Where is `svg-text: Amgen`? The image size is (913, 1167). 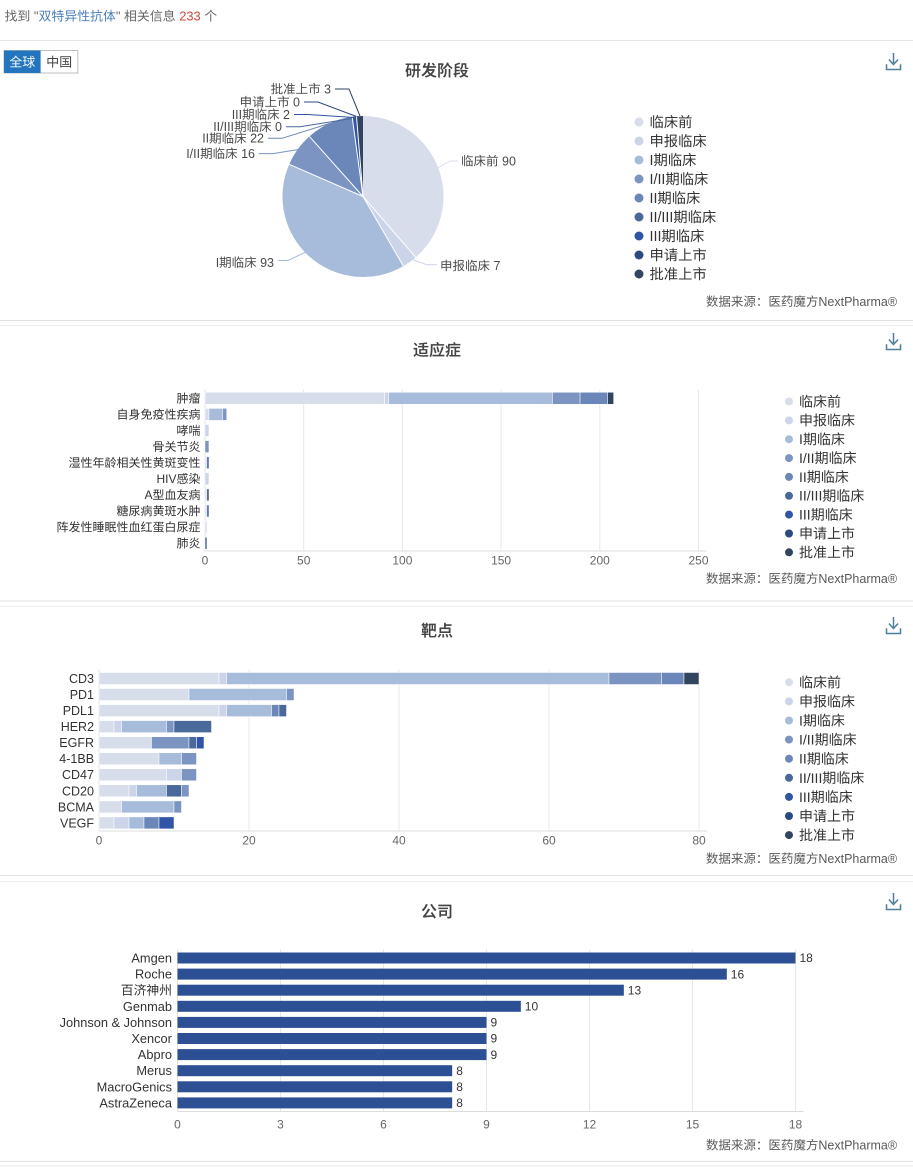
svg-text: Amgen is located at coordinates (151, 958).